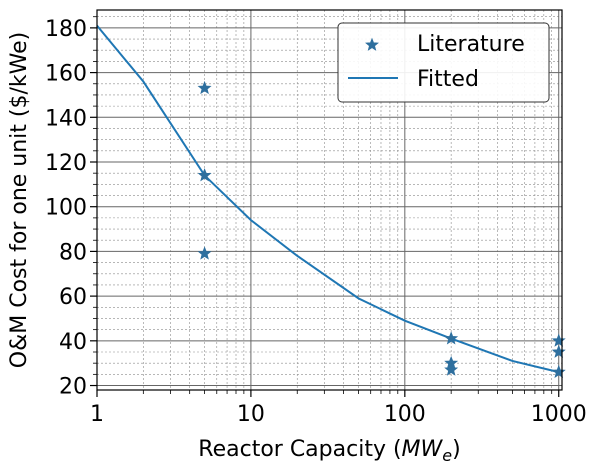 The width and height of the screenshot is (598, 472). Describe the element at coordinates (66, 118) in the screenshot. I see `y-tick-label: 140` at that location.